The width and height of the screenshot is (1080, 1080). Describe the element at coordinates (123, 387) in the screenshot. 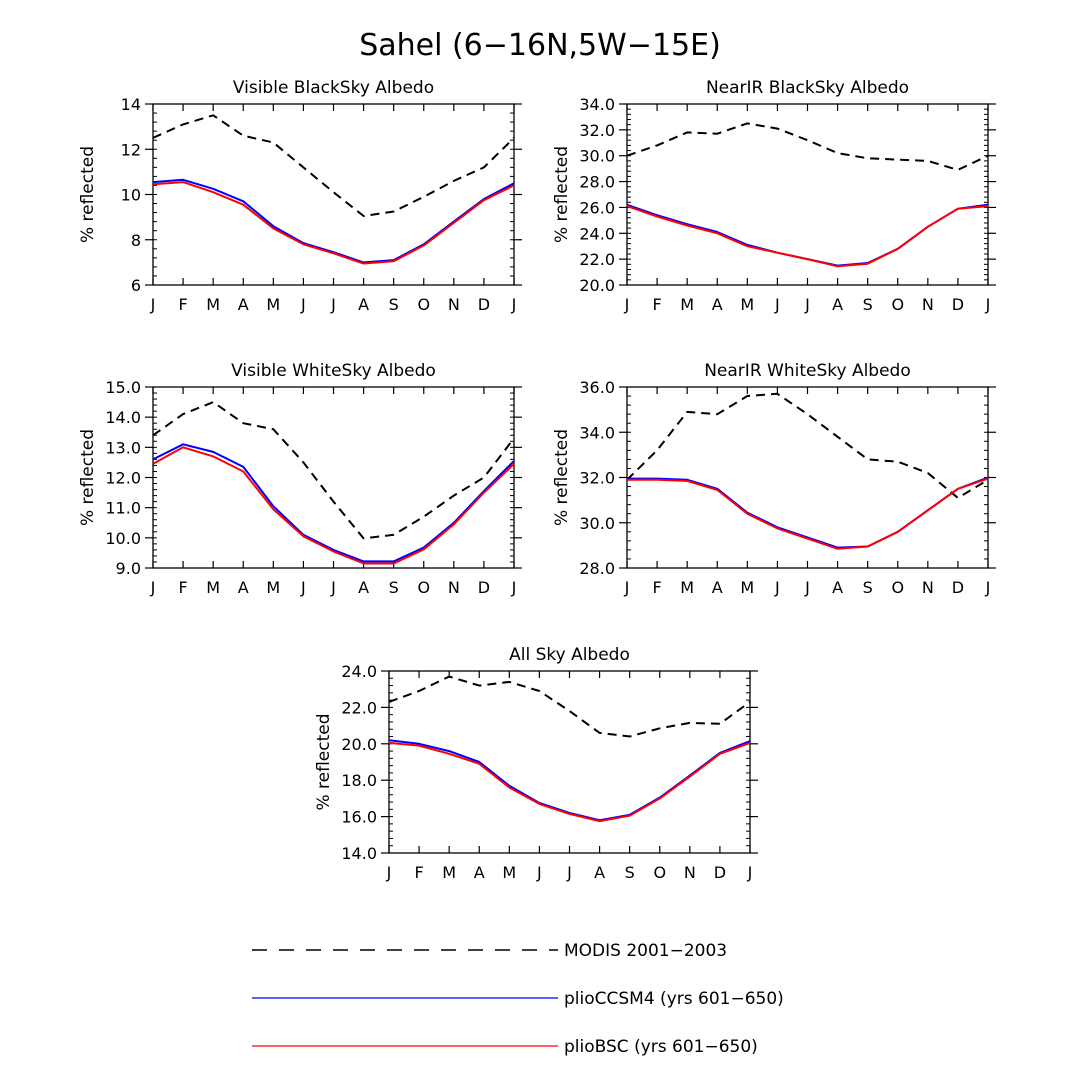

I see `y-tick-label: 15.0` at that location.